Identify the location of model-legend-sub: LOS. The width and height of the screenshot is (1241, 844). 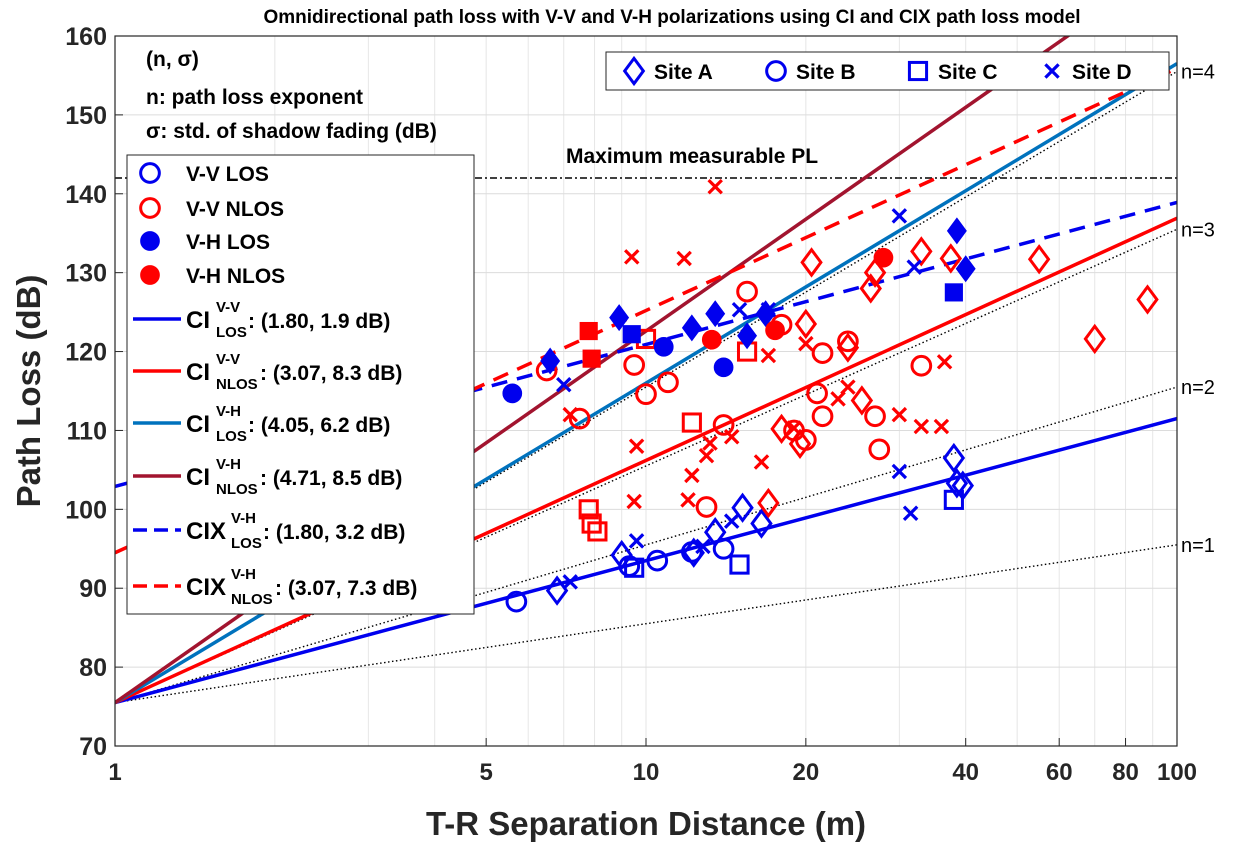
(231, 332).